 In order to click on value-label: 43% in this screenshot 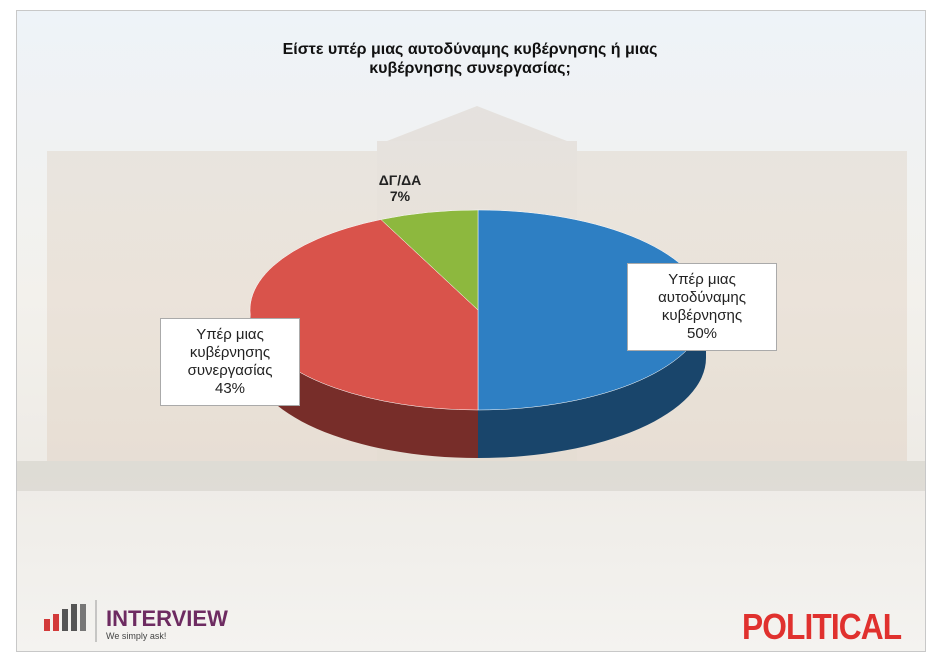, I will do `click(230, 388)`.